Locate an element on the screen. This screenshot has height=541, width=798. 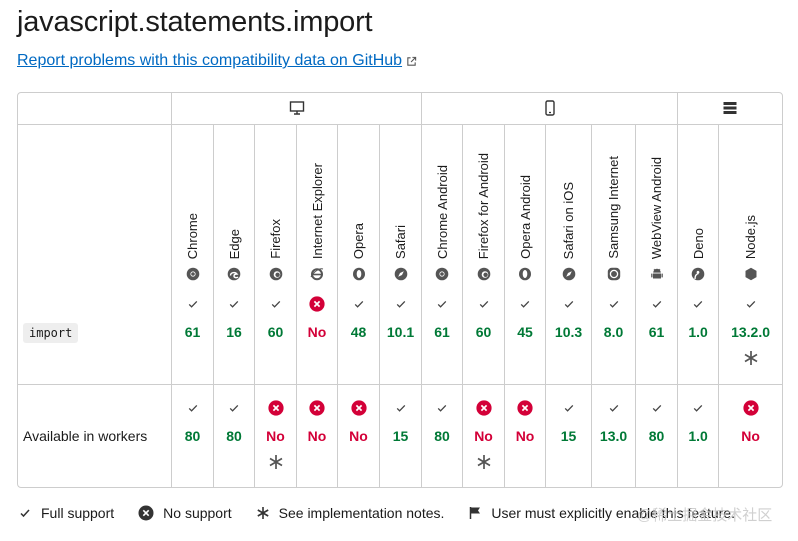
support-cell: 13.0 is located at coordinates (614, 436).